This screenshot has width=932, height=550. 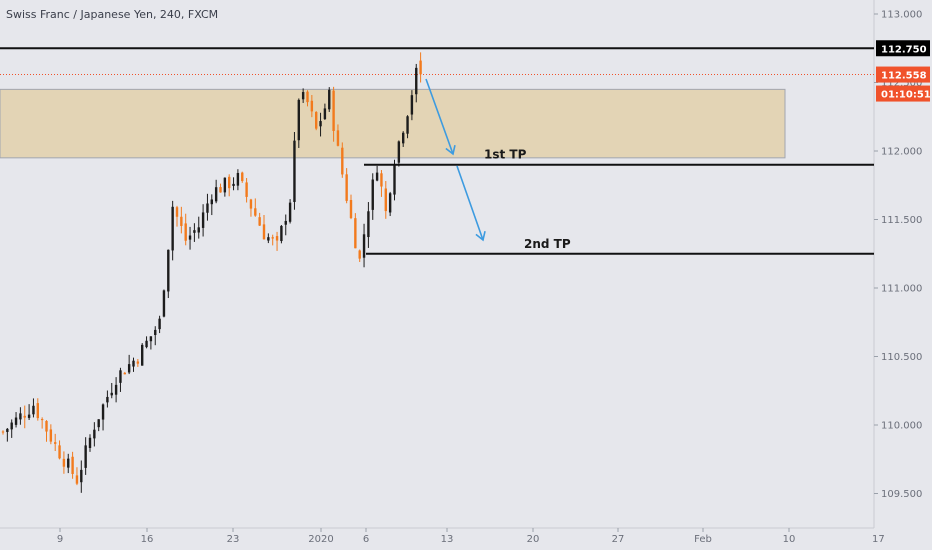 I want to click on arrow-to-1st-tp, so click(x=440, y=117).